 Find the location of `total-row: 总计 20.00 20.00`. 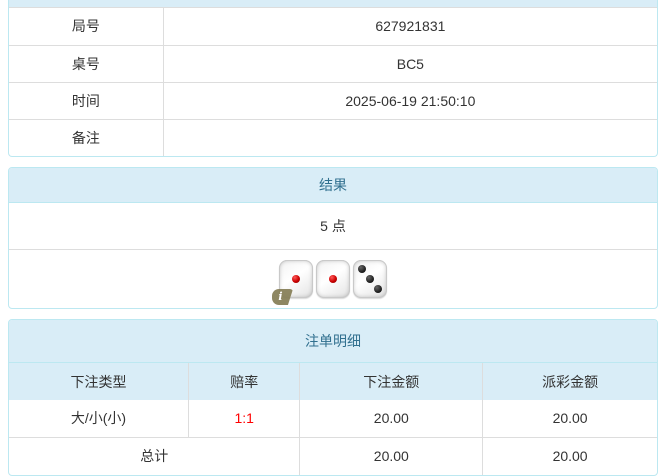

total-row: 总计 20.00 20.00 is located at coordinates (333, 455).